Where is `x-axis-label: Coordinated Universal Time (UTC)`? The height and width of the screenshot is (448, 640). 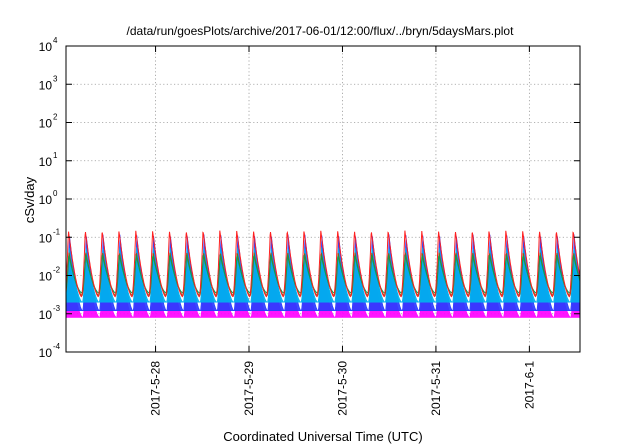 x-axis-label: Coordinated Universal Time (UTC) is located at coordinates (322, 436).